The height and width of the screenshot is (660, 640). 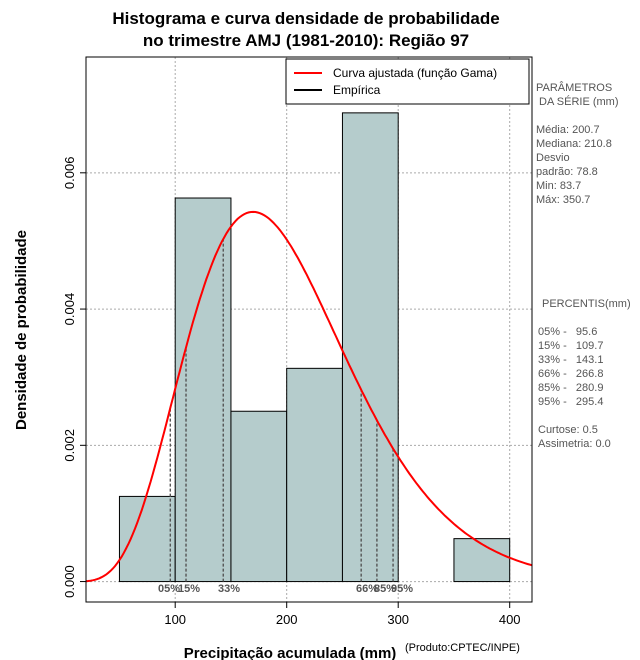 I want to click on percentile-05: 05% - 95.6, so click(x=568, y=332).